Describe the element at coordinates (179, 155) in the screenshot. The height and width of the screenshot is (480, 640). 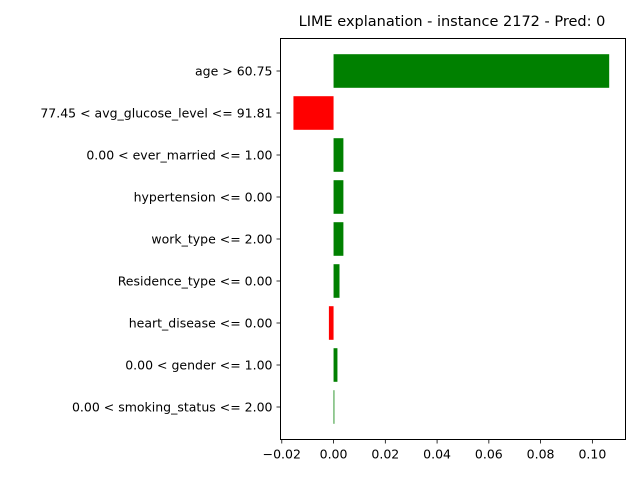
I see `y-tick-label: 0.00 < ever_married <= 1.00` at that location.